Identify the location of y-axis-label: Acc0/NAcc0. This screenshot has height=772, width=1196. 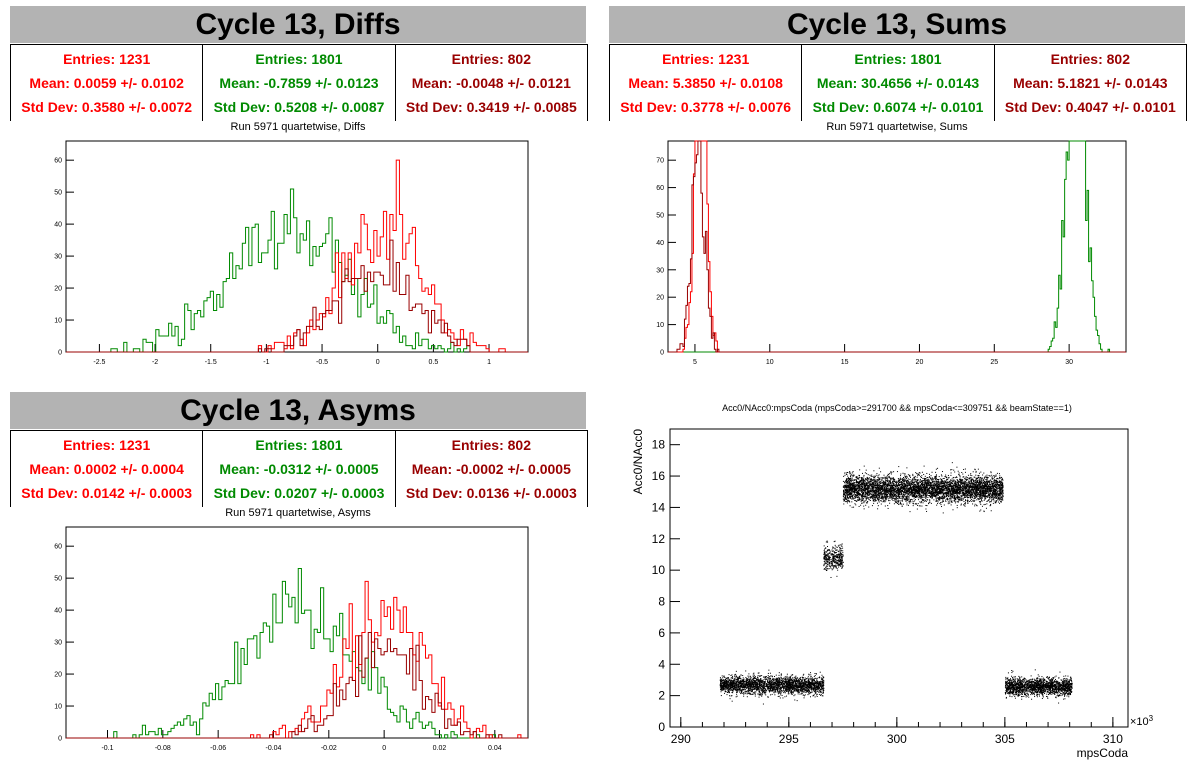
(638, 462).